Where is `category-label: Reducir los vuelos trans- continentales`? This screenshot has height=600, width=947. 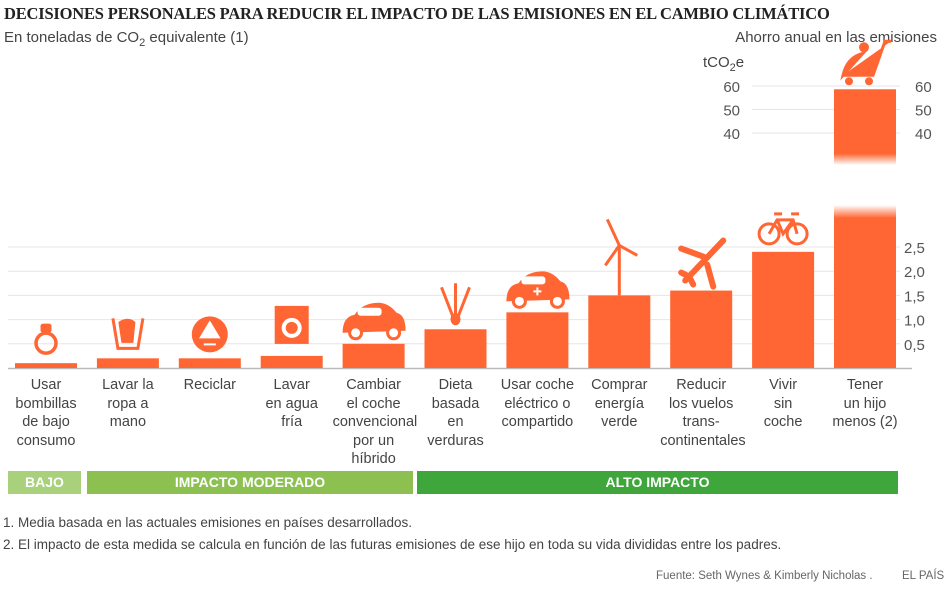 category-label: Reducir los vuelos trans- continentales is located at coordinates (703, 413).